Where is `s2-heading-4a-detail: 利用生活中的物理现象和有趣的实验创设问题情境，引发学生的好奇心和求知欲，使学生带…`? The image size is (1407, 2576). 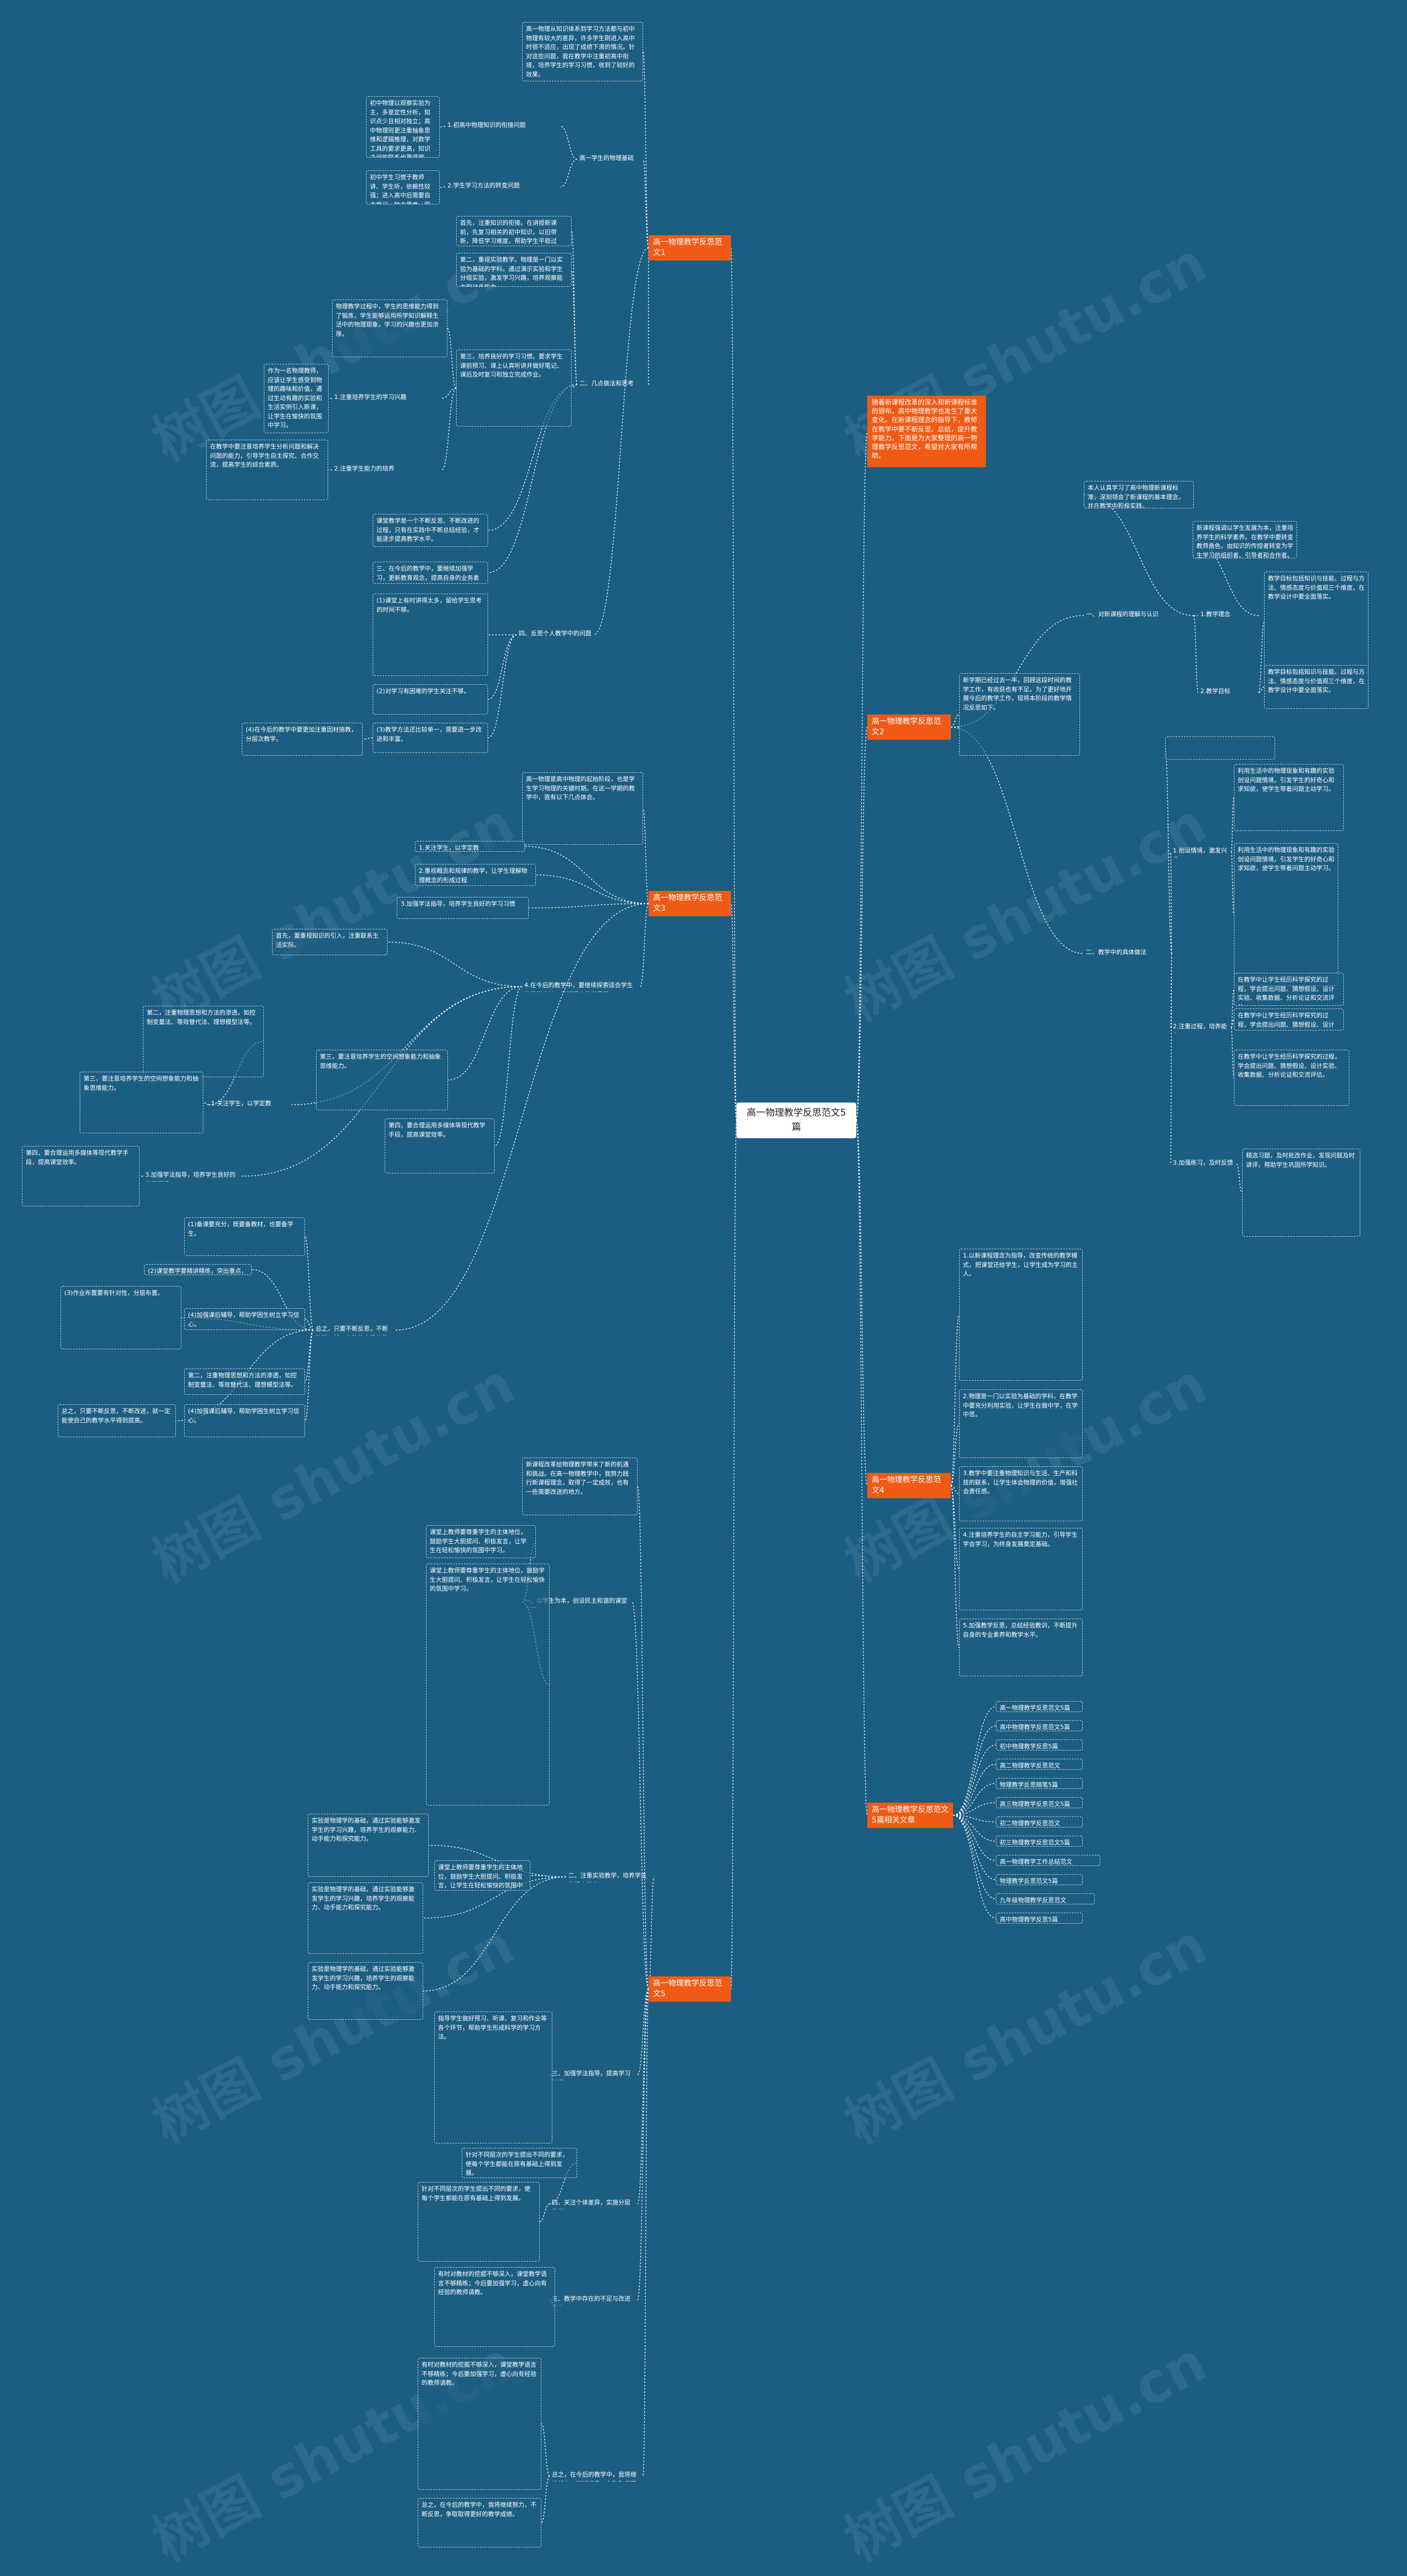 s2-heading-4a-detail: 利用生活中的物理现象和有趣的实验创设问题情境，引发学生的好奇心和求知欲，使学生带… is located at coordinates (1286, 914).